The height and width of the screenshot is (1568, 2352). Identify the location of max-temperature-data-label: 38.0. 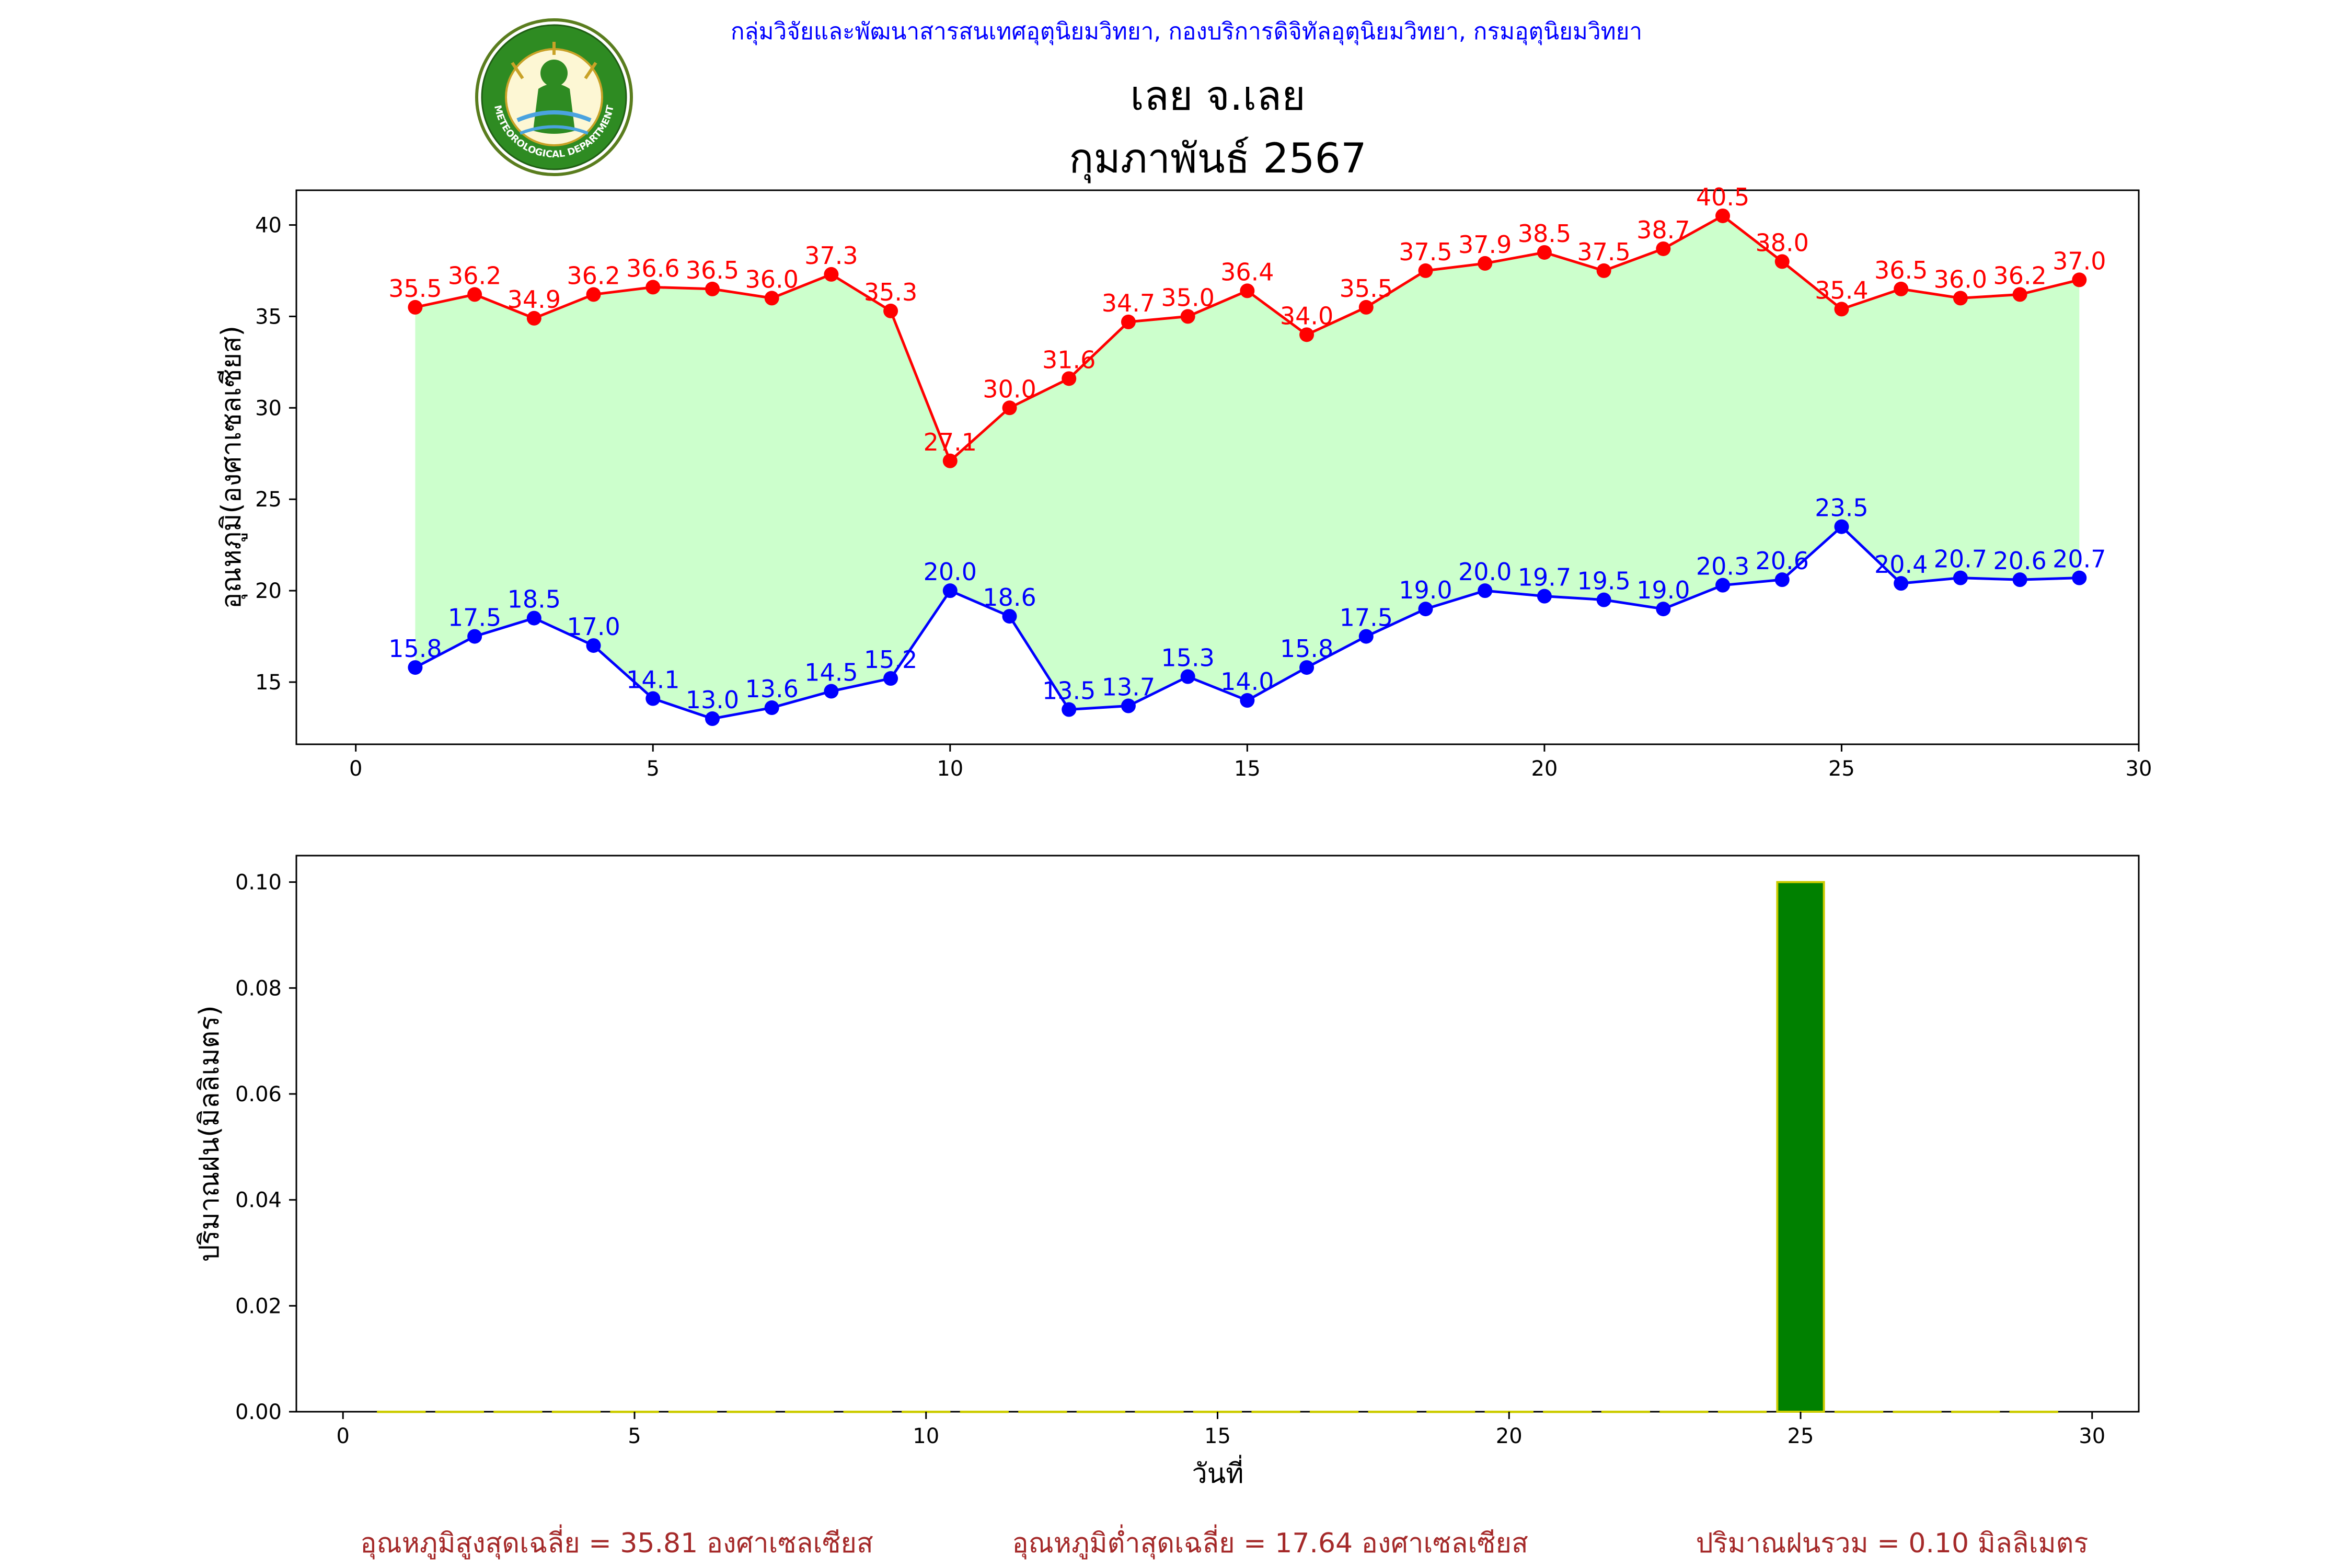
(1782, 242).